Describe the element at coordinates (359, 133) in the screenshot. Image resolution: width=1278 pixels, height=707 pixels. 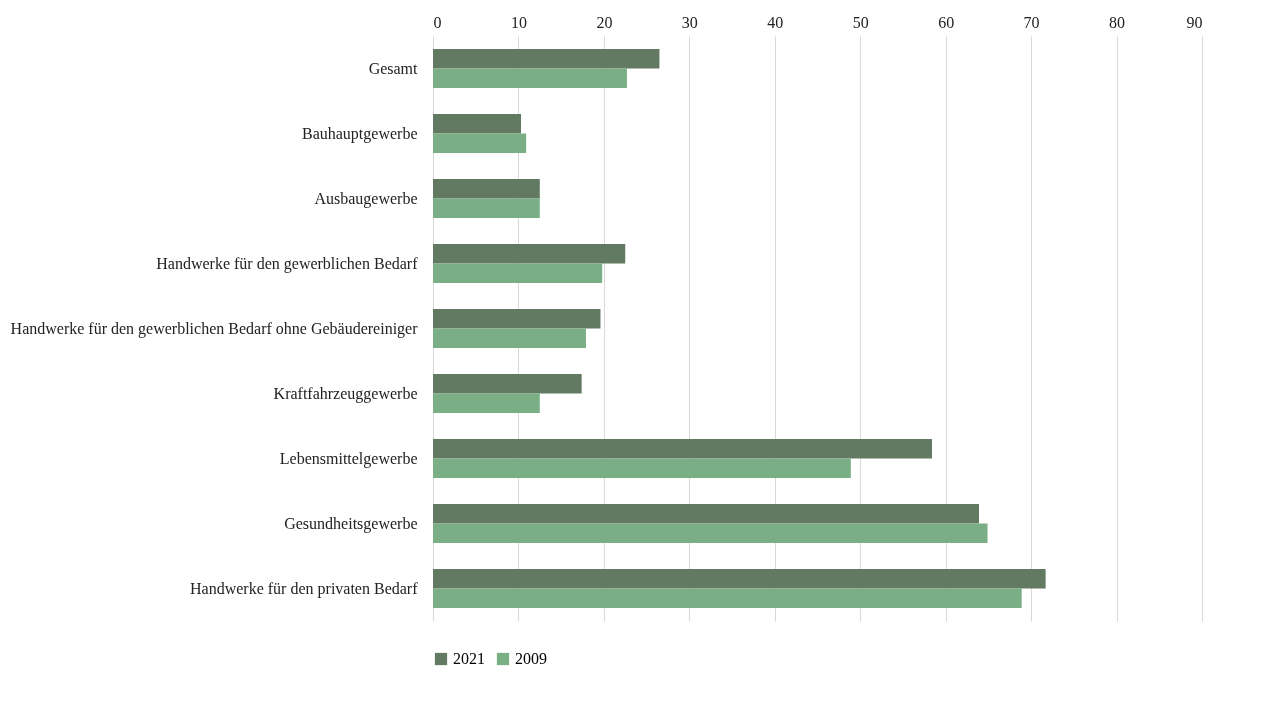
I see `y-tick-label: Bauhauptgewerbe` at that location.